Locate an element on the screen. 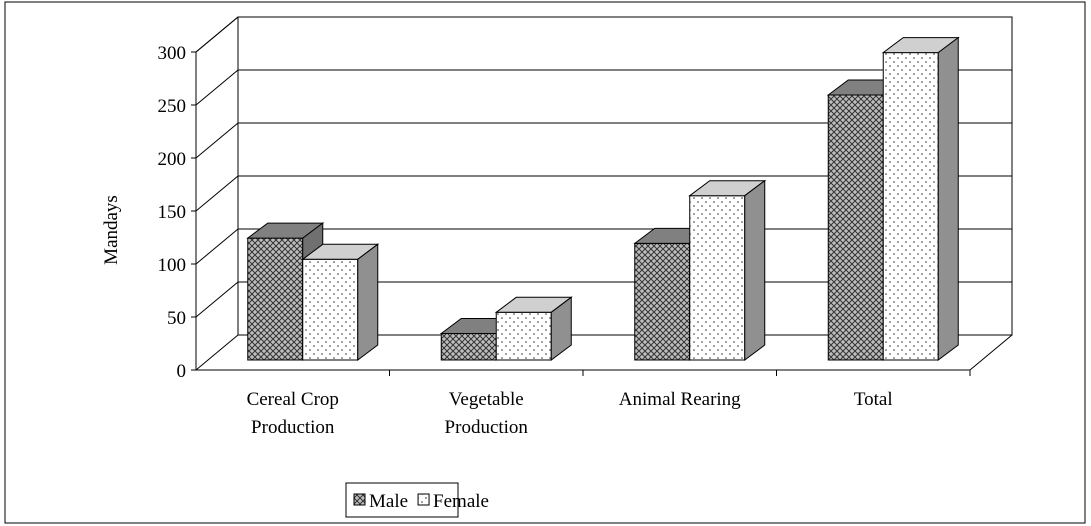 The width and height of the screenshot is (1091, 526). y-tick-label: 300 is located at coordinates (172, 53).